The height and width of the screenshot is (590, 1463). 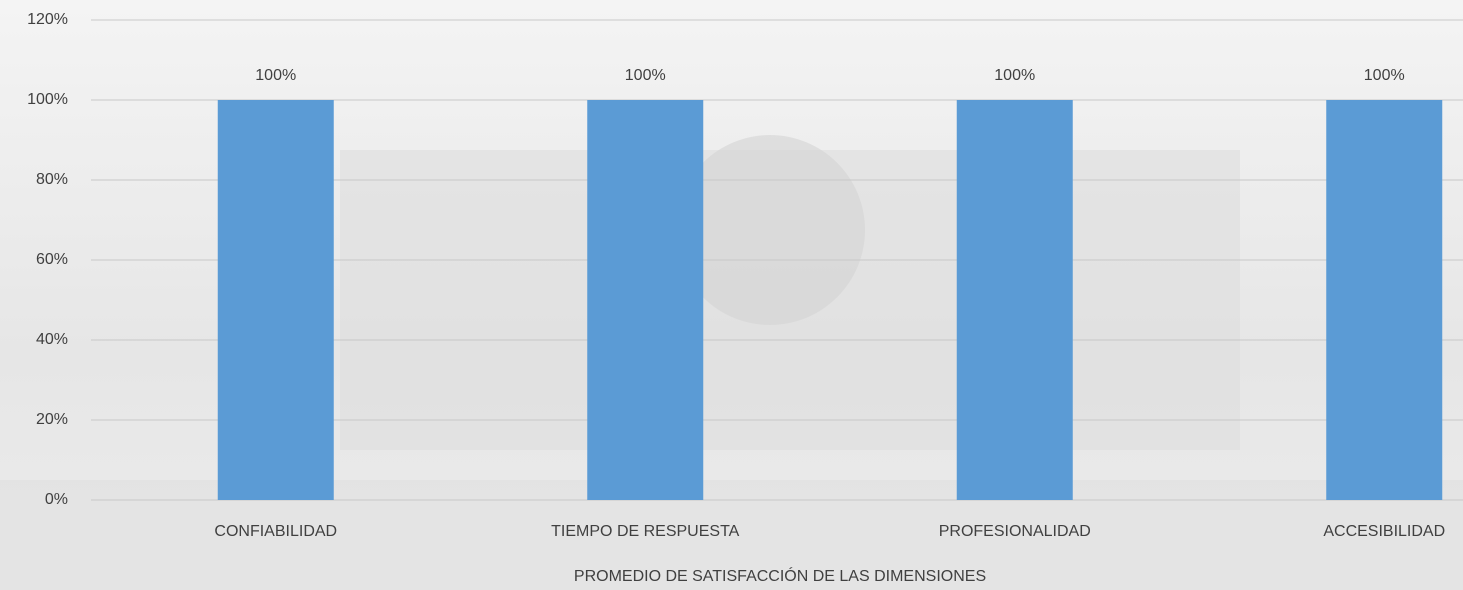 What do you see at coordinates (275, 531) in the screenshot?
I see `x-tick-label: CONFIABILIDAD` at bounding box center [275, 531].